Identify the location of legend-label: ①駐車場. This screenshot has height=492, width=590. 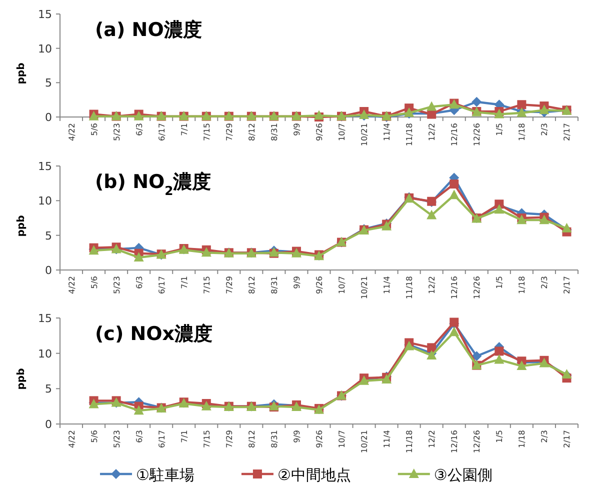
(165, 475).